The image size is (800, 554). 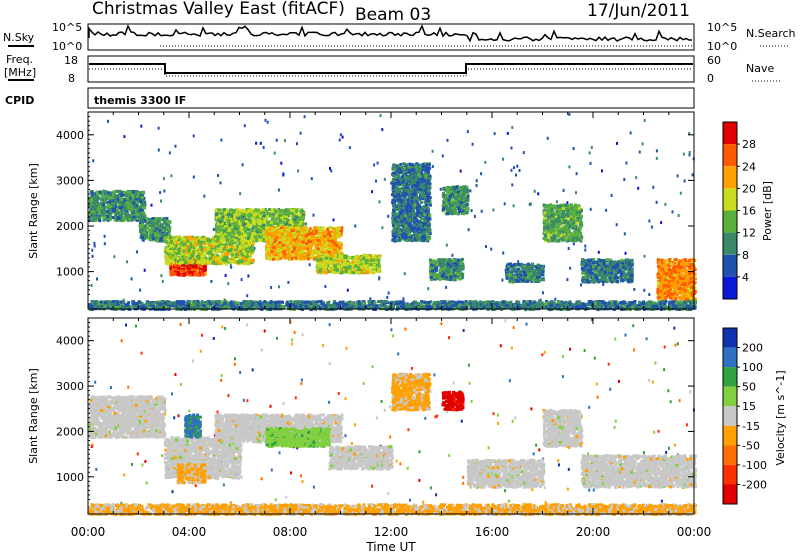 I want to click on freq-left-tick-bottom: 8, so click(x=71, y=78).